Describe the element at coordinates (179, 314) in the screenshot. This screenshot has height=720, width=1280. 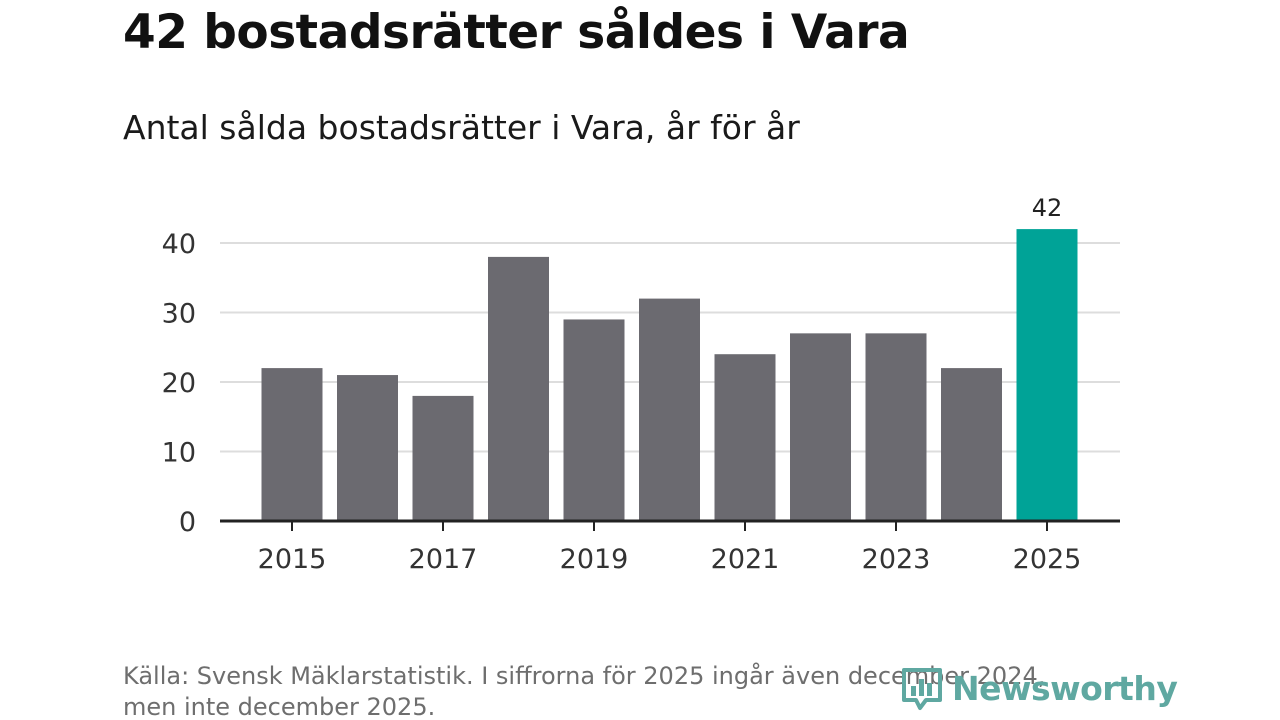
I see `y-tick-label-30: 30` at that location.